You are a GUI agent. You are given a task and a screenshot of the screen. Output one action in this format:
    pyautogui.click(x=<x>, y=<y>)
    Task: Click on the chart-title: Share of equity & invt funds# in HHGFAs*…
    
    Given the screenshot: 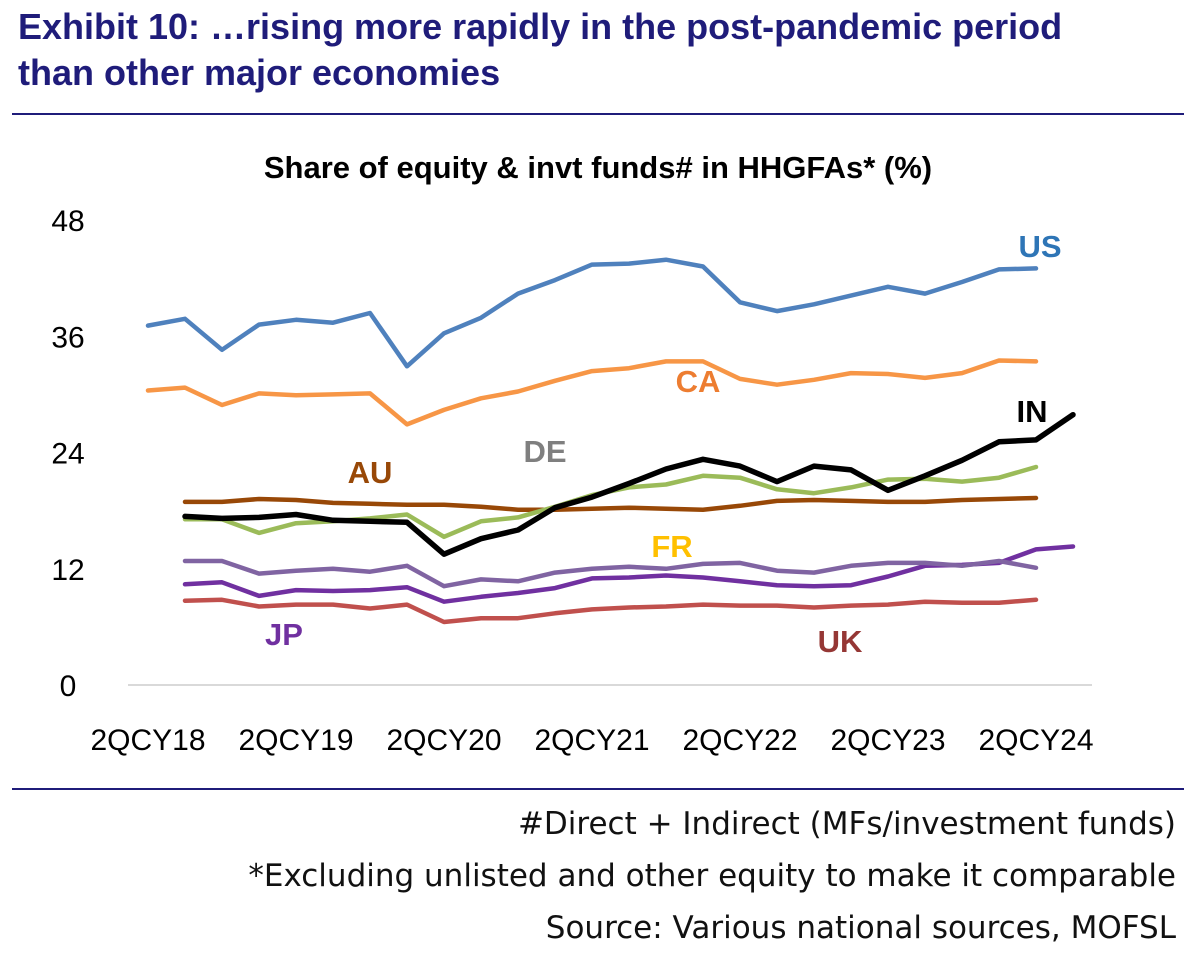 What is the action you would take?
    pyautogui.click(x=598, y=167)
    